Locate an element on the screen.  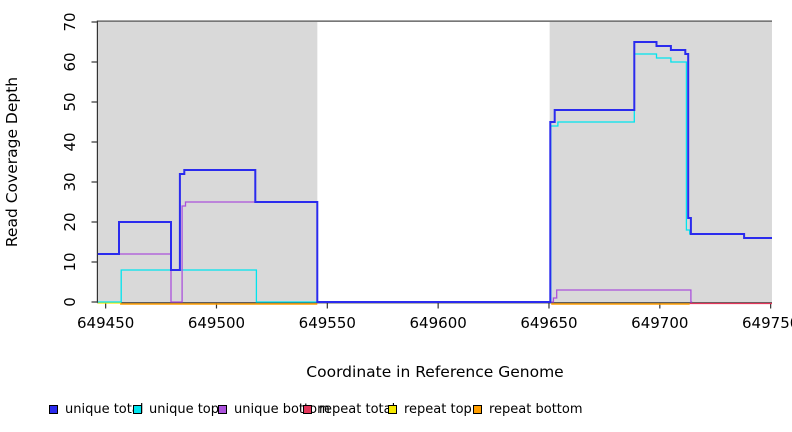
legend-label: unique total is located at coordinates (104, 409).